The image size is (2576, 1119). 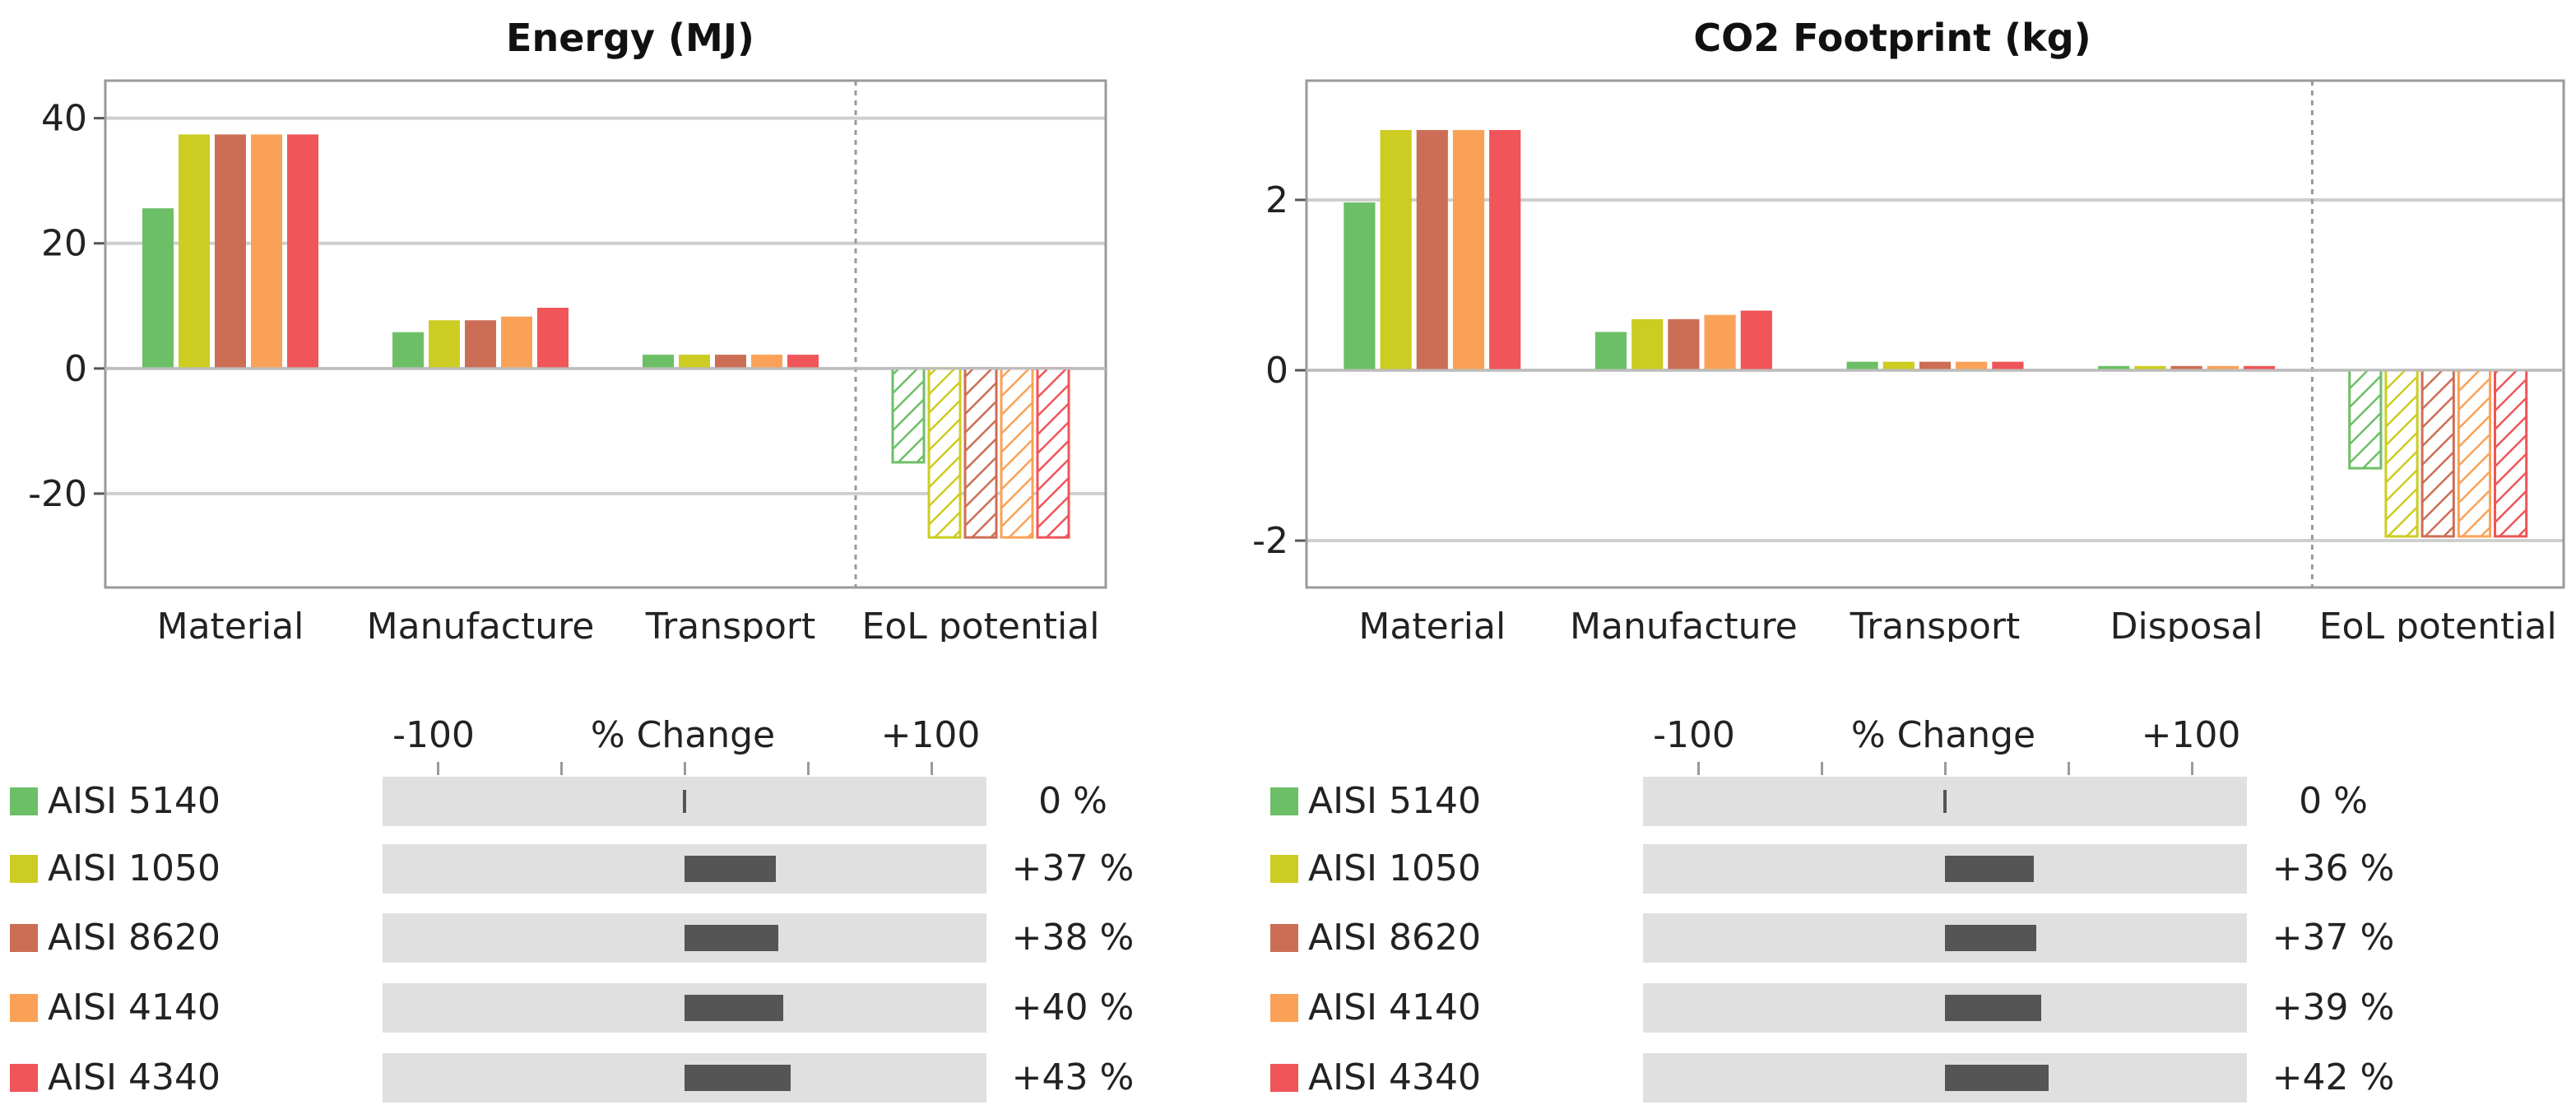 I want to click on legend-row: AISI 4340 +42 %, so click(x=1857, y=1078).